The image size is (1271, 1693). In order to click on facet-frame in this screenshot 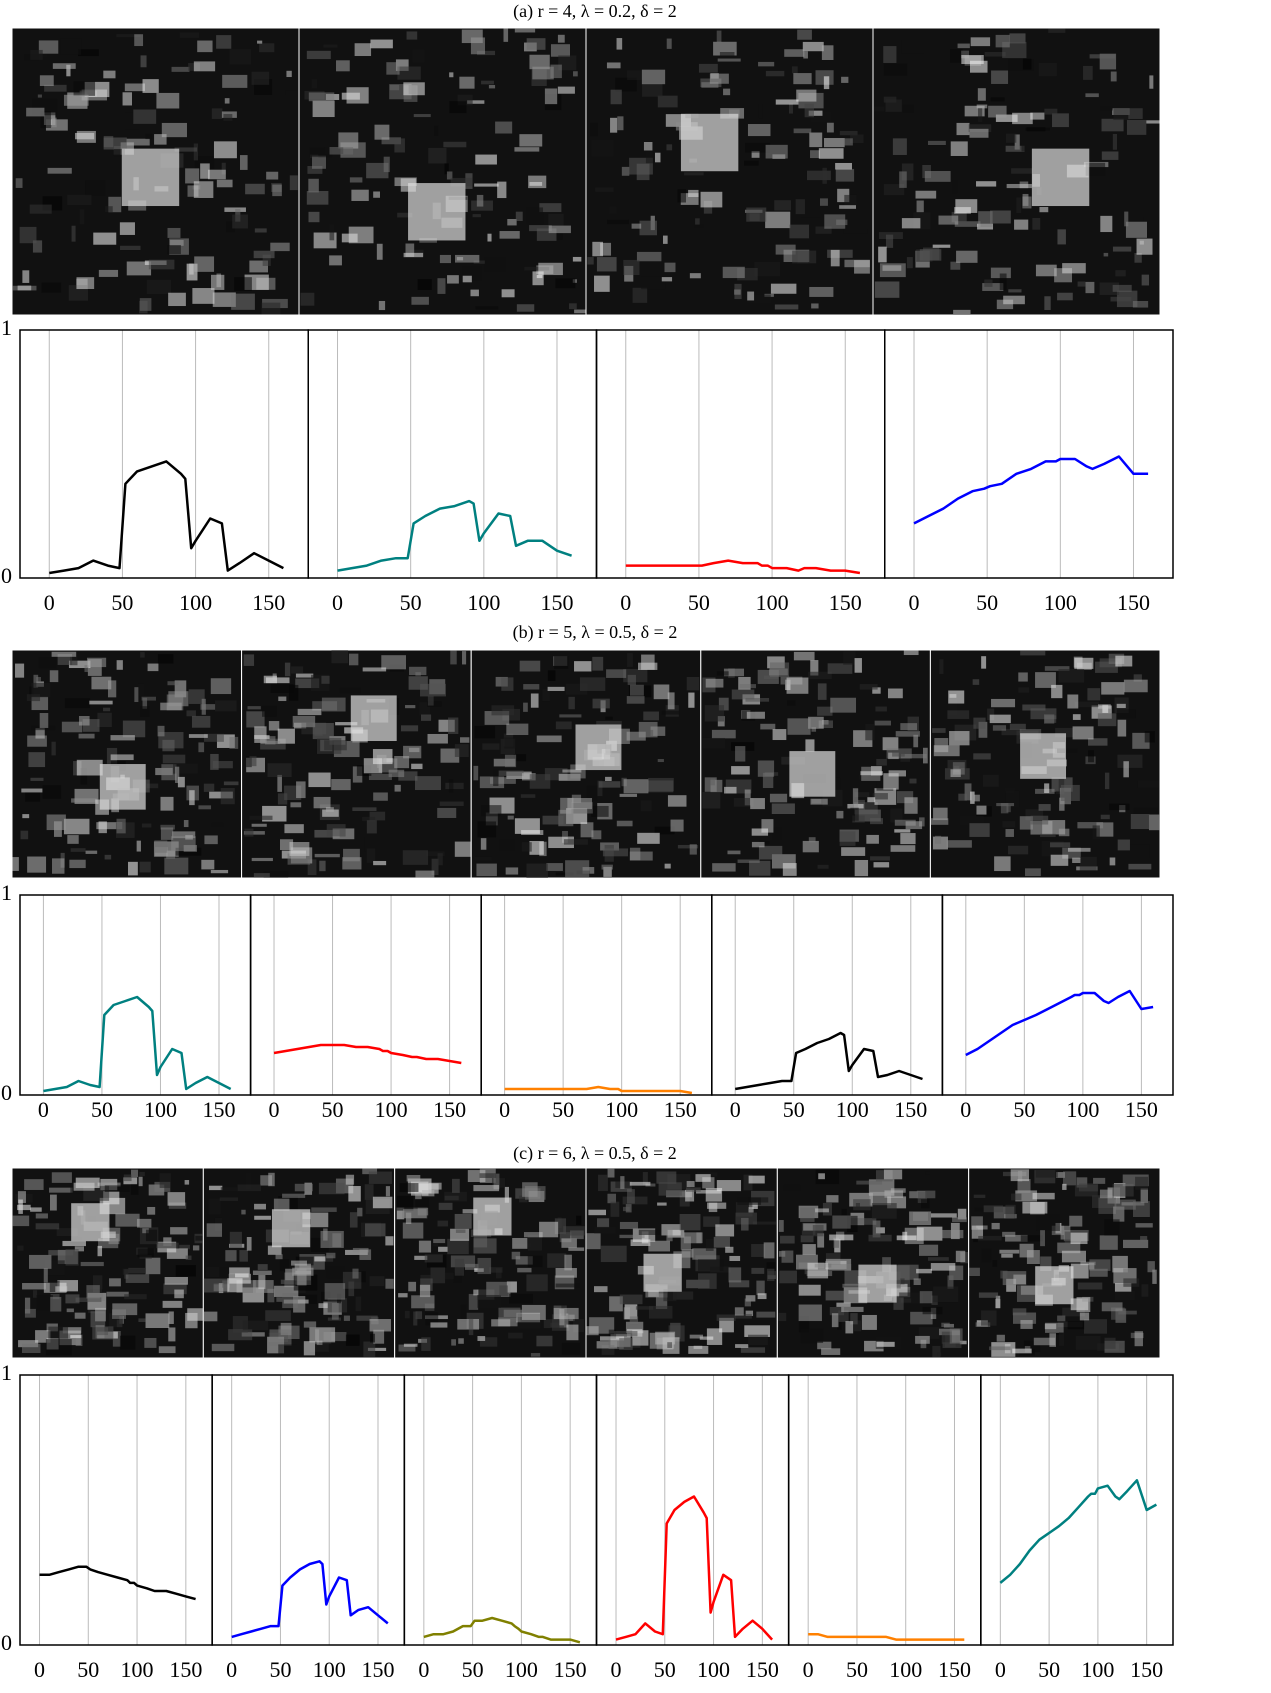, I will do `click(500, 1510)`.